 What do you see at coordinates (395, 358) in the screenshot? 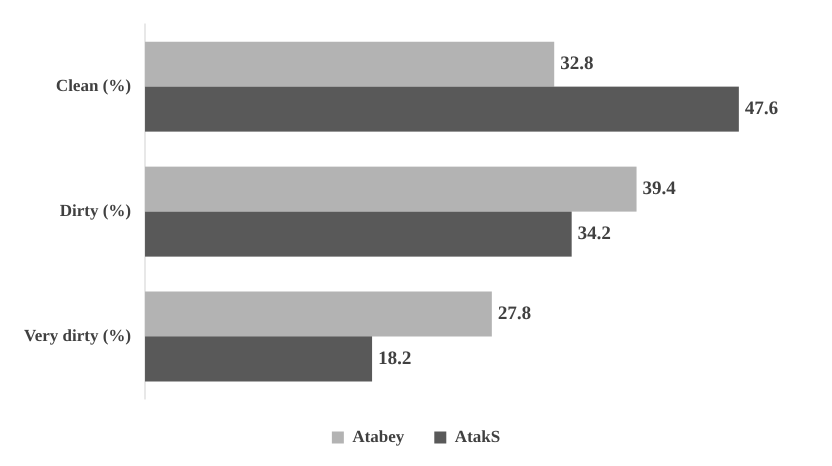
I see `data-label: 18.2` at bounding box center [395, 358].